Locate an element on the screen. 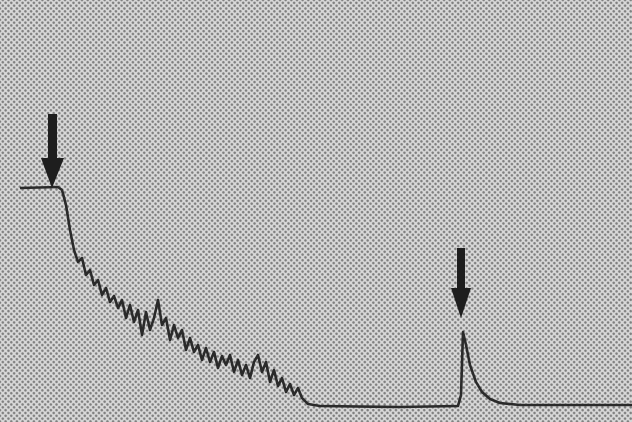 This screenshot has width=632, height=422. arrow-left is located at coordinates (52, 151).